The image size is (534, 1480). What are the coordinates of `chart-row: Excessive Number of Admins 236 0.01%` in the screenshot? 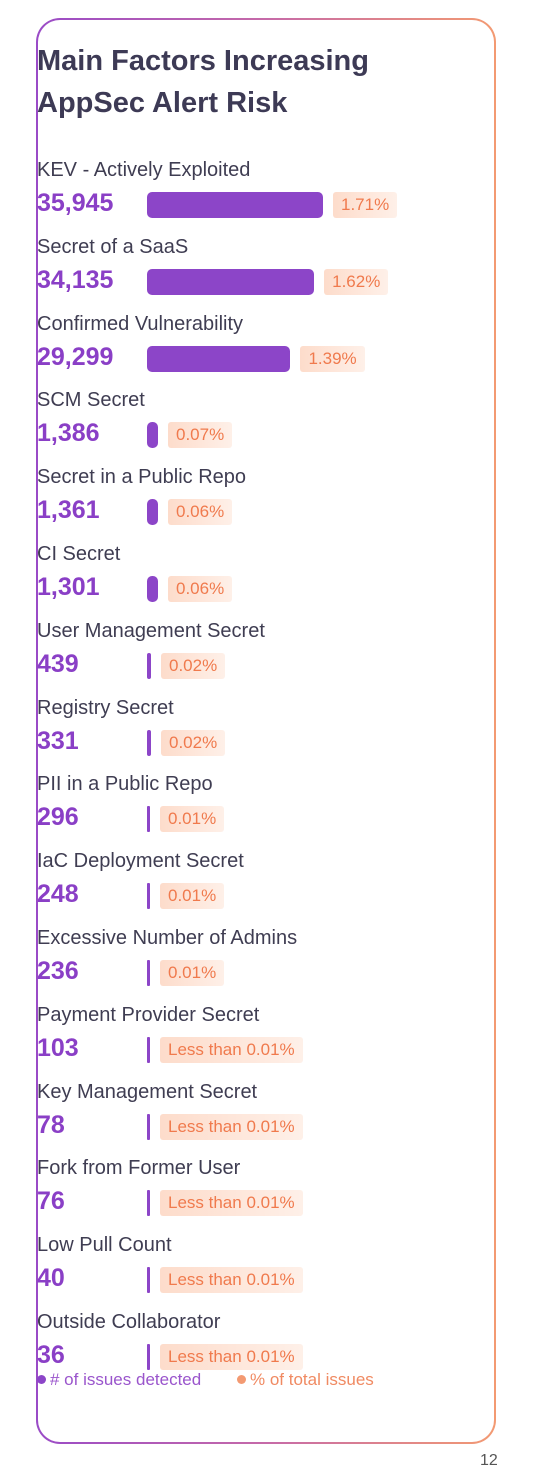 It's located at (242, 959).